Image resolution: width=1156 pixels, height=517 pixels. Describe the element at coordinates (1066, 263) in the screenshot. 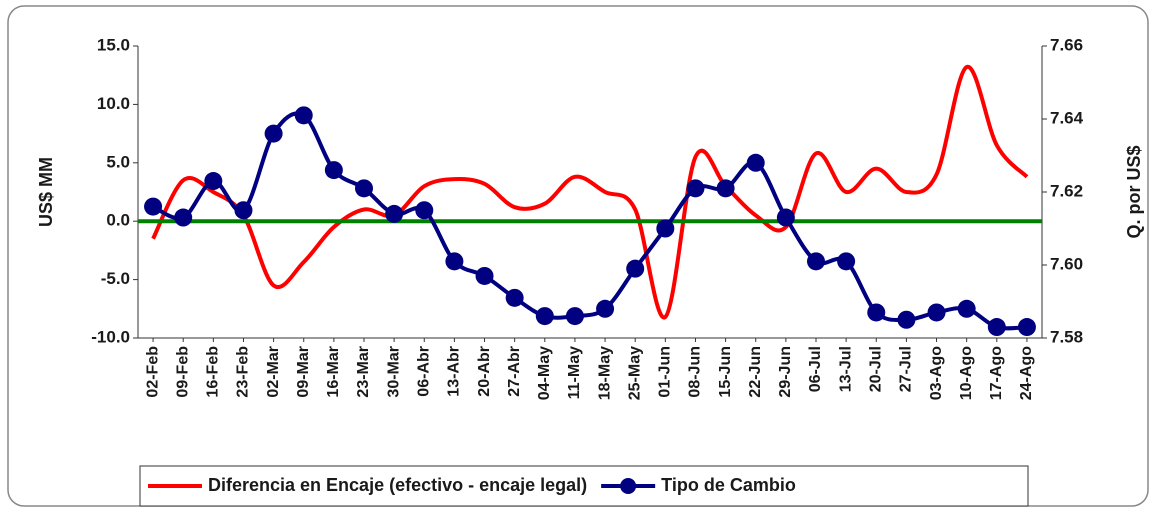

I see `y2-tick-label: 7.60` at that location.